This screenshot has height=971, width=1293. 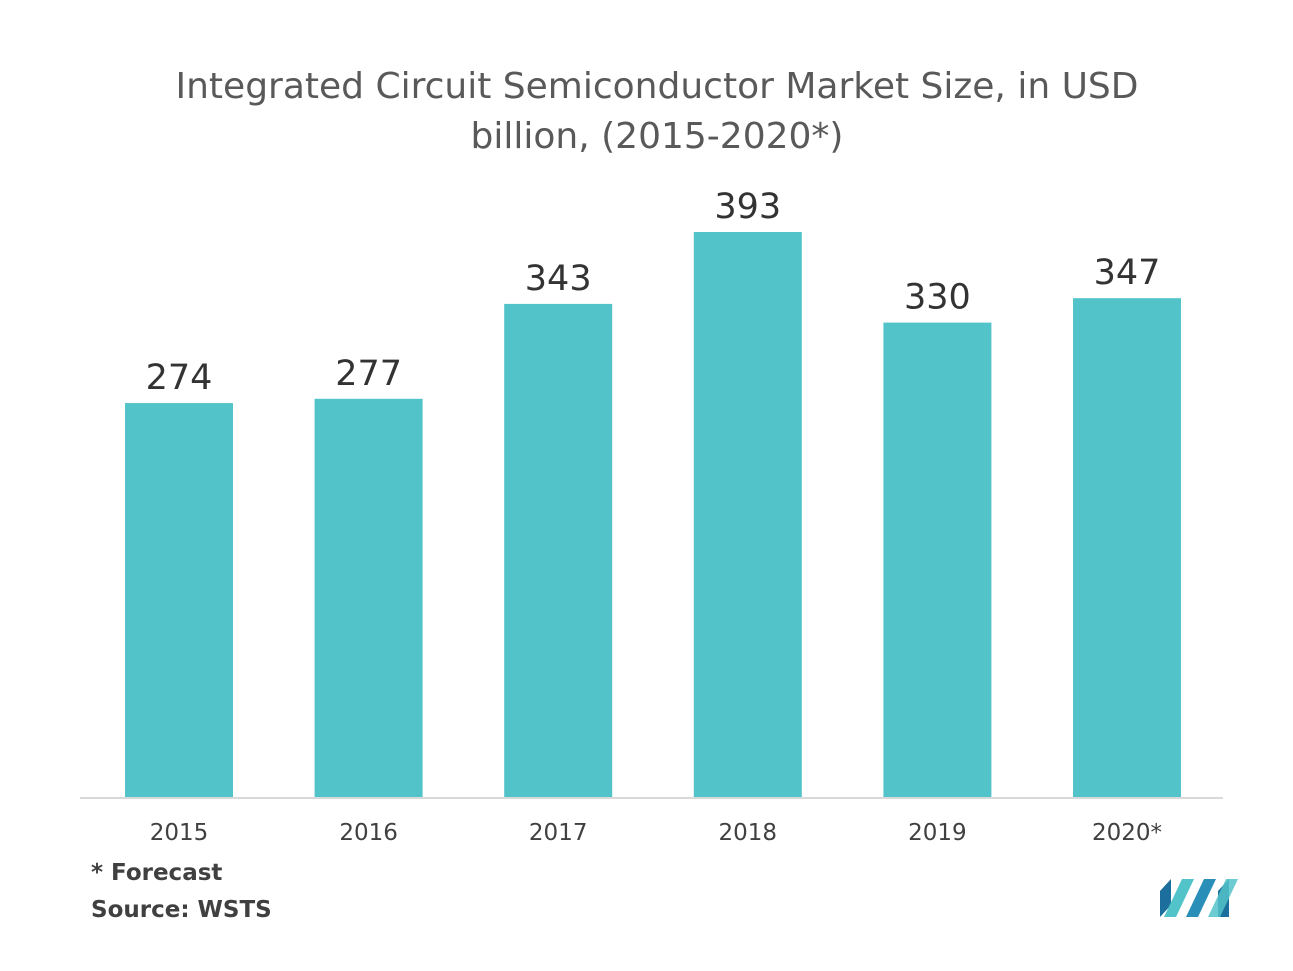 I want to click on x-tick-label-2020-forecast: 2020*, so click(x=1127, y=833).